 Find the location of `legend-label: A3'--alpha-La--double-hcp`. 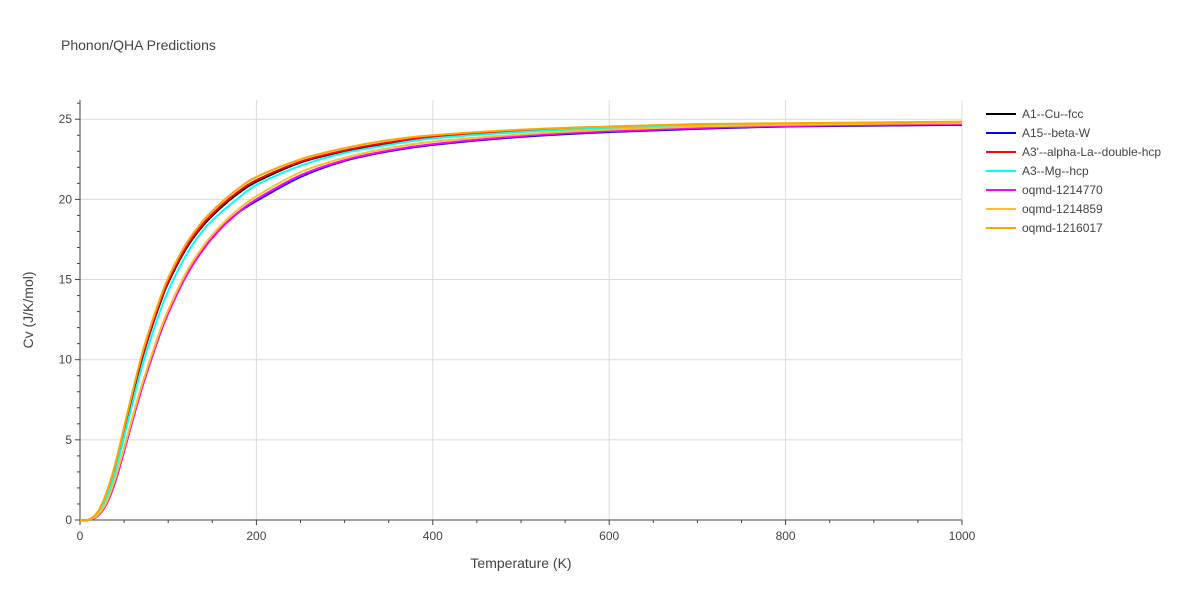

legend-label: A3'--alpha-La--double-hcp is located at coordinates (1091, 152).